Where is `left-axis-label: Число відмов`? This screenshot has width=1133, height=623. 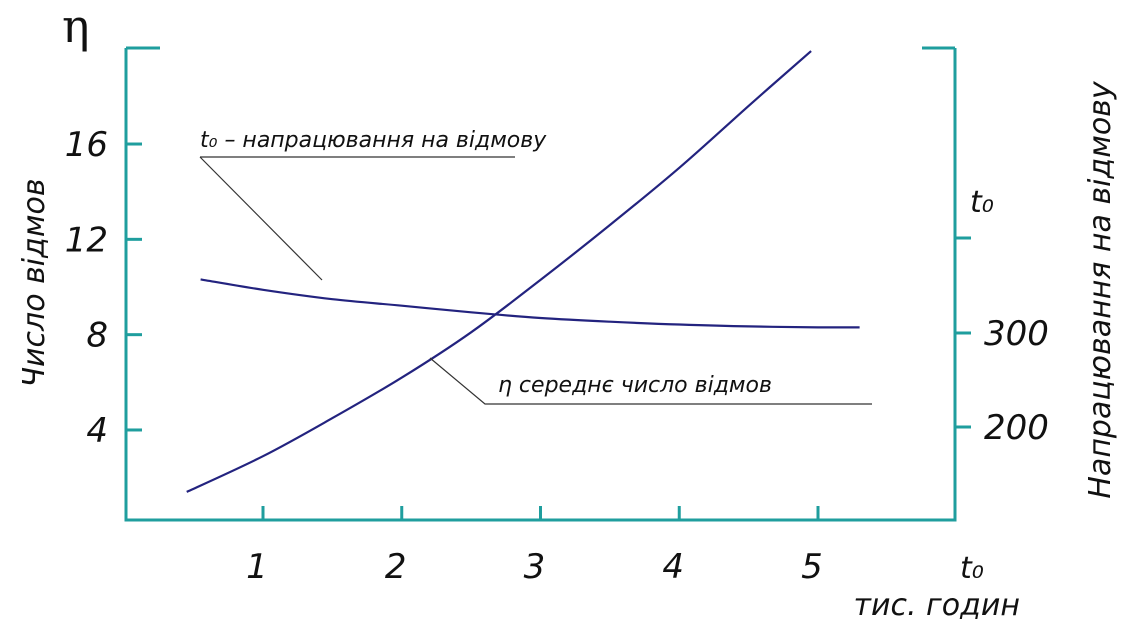
left-axis-label: Число відмов is located at coordinates (34, 282).